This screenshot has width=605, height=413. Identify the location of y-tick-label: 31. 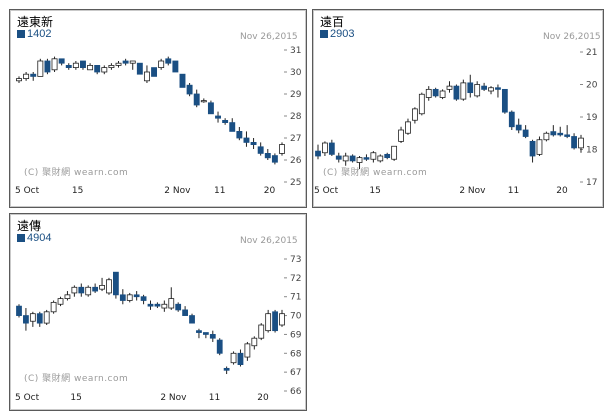
(295, 51).